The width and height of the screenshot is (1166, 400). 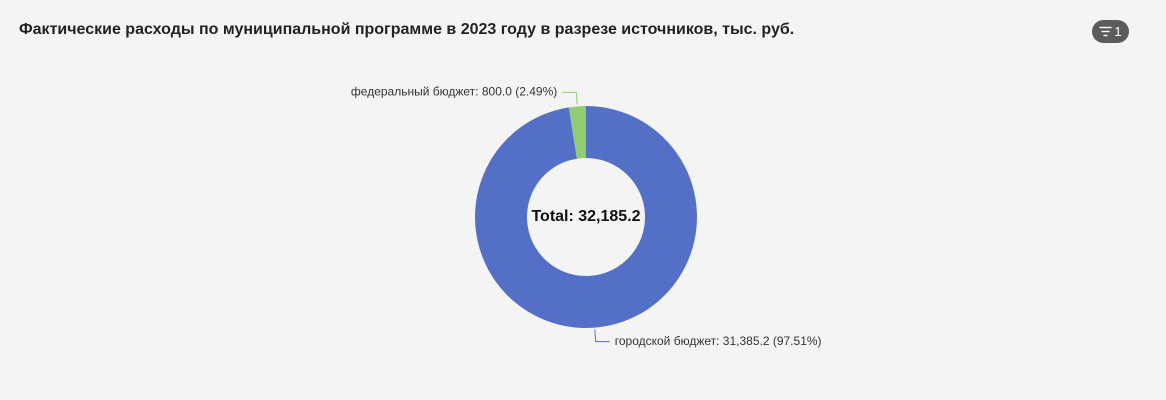 I want to click on slice-label: городской бюджет: 31,385.2 (97.51%), so click(x=718, y=341).